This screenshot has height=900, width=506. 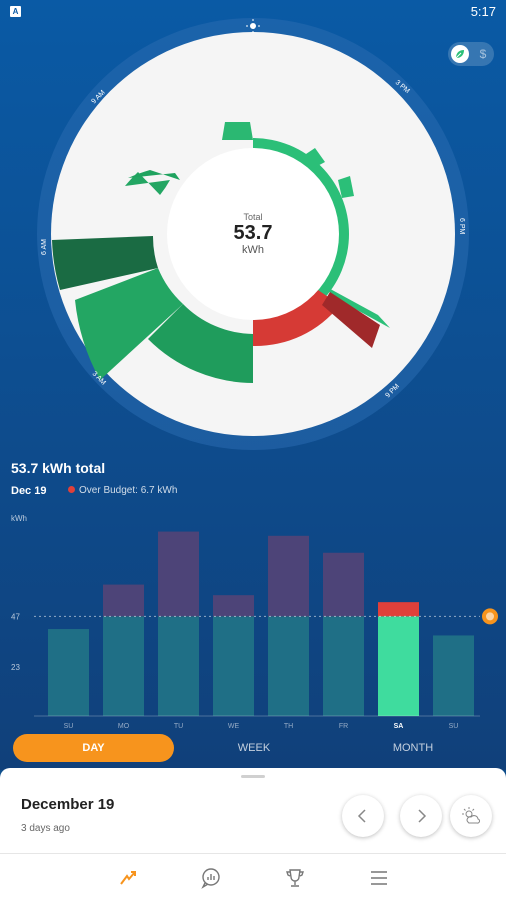 I want to click on x-tick-label: SA, so click(x=399, y=726).